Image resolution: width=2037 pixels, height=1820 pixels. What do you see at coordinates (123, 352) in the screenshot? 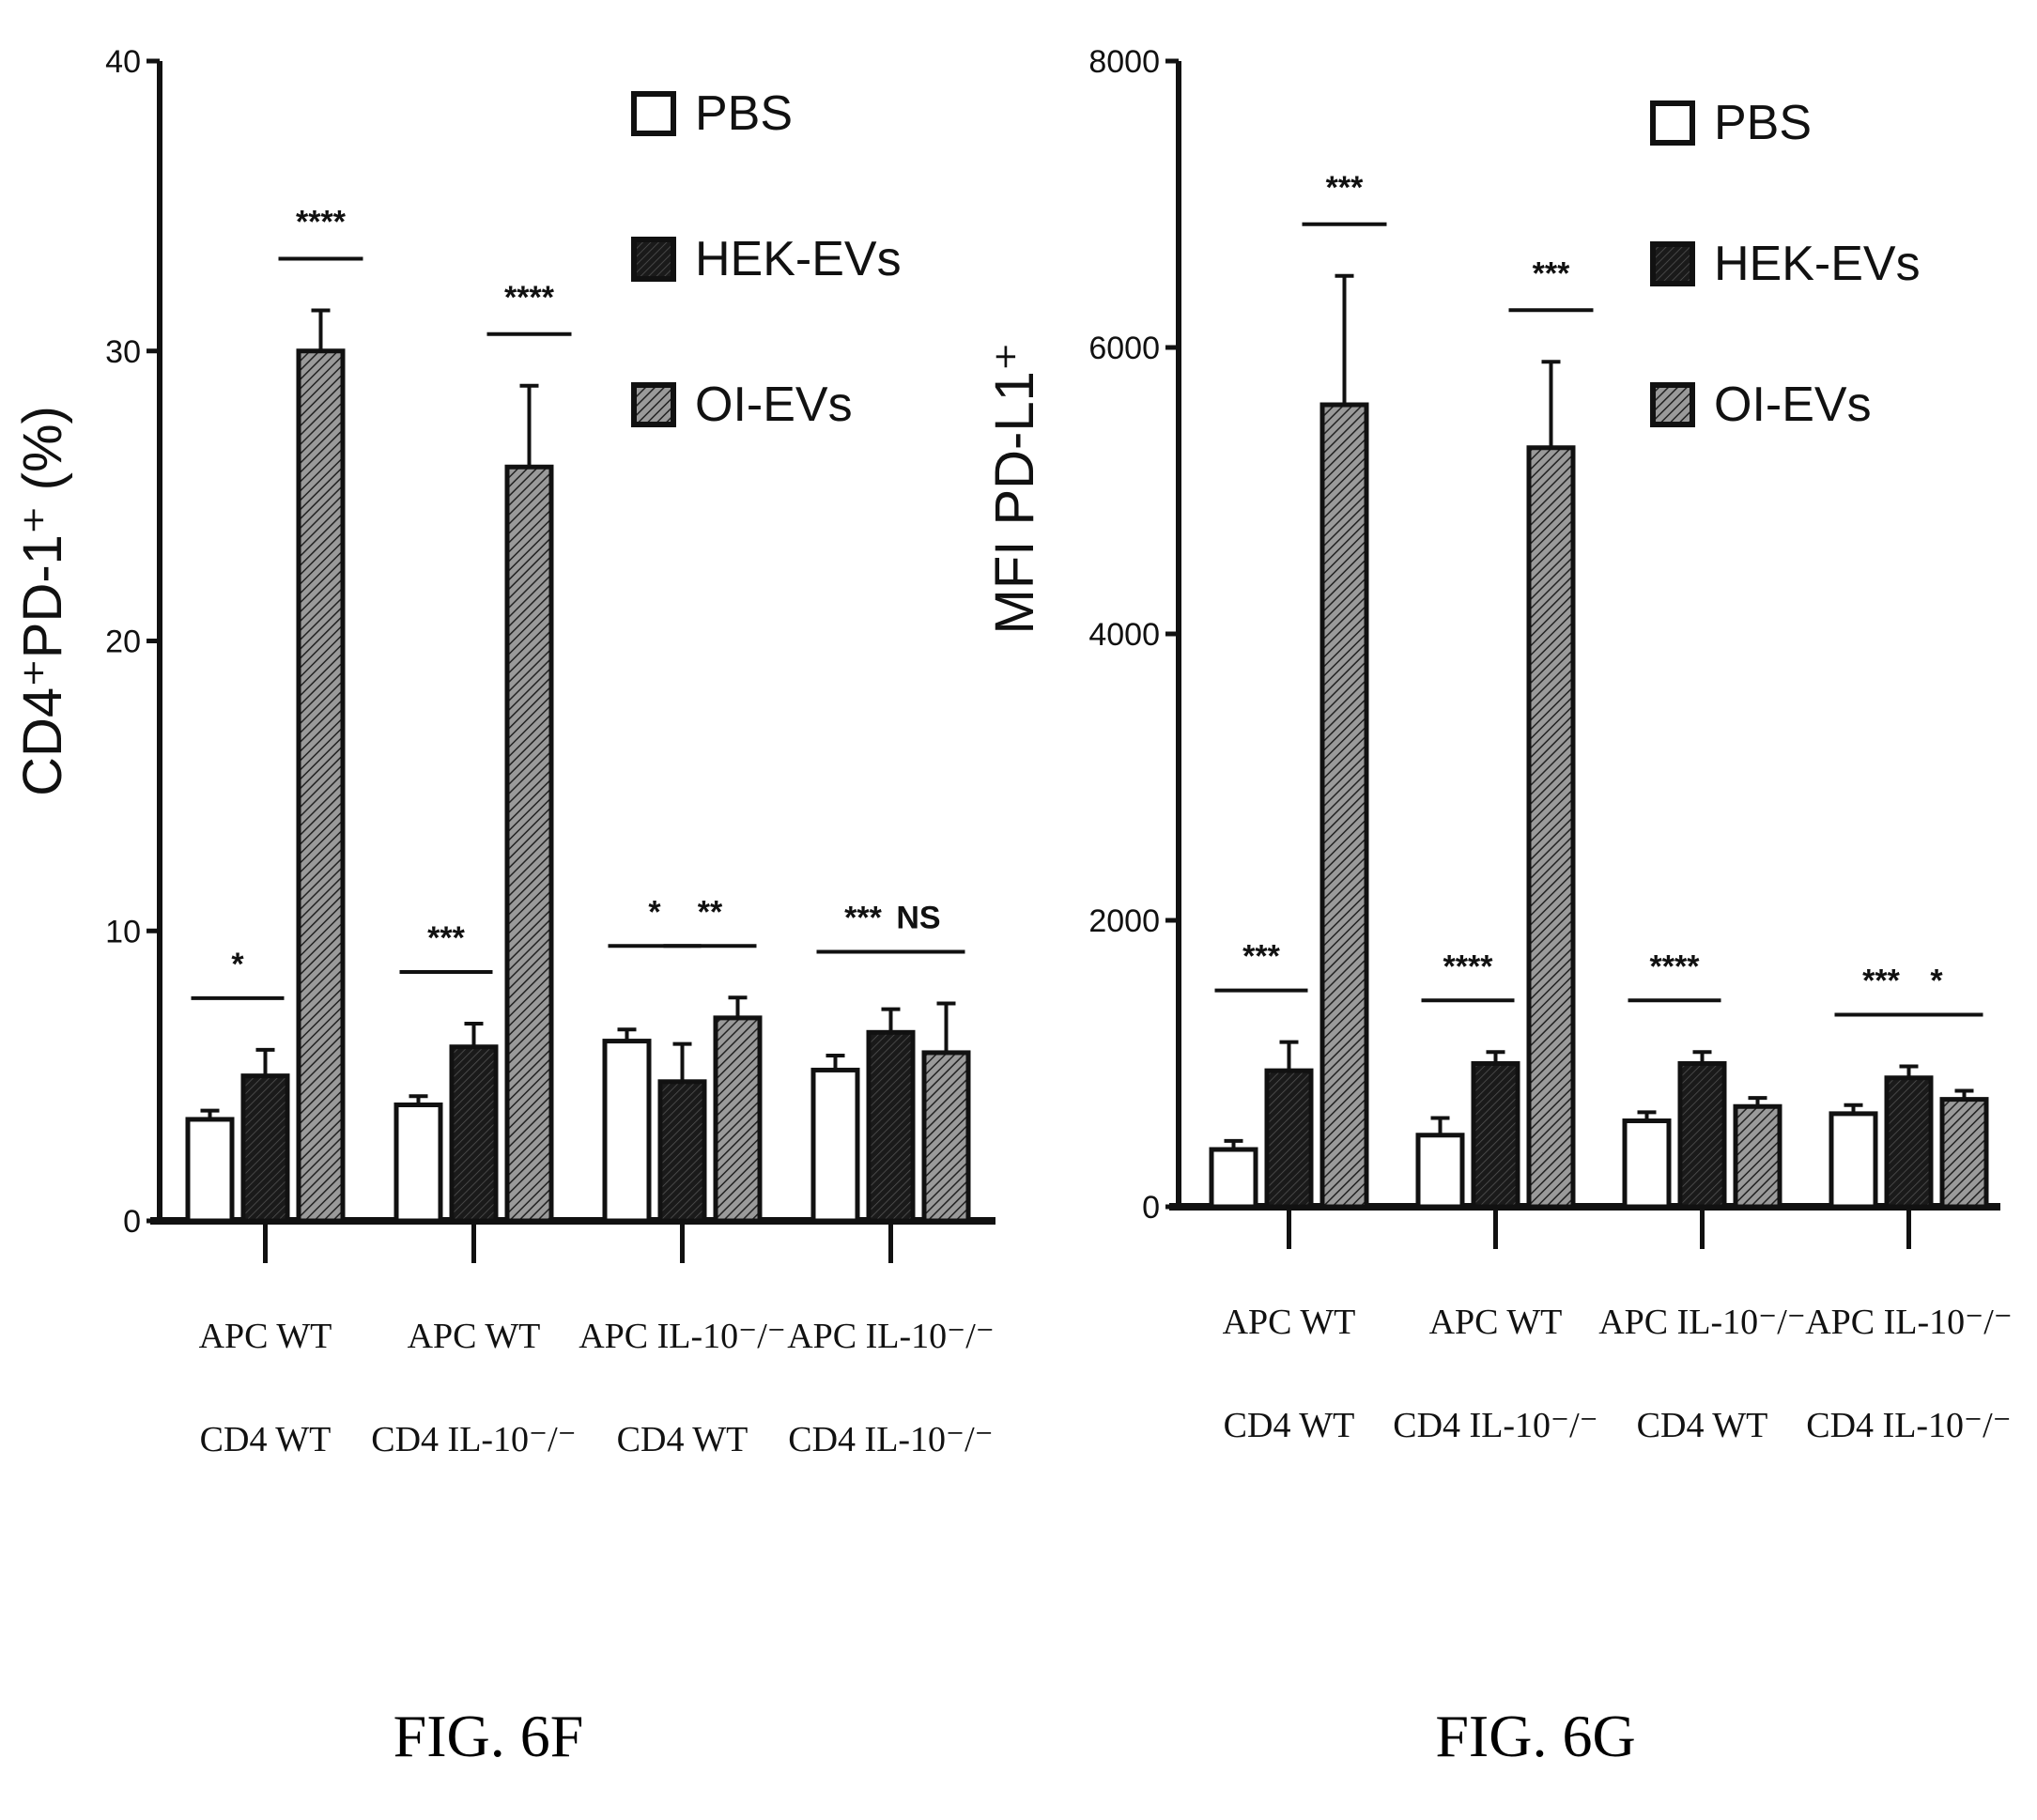
I see `y-tick-label: 30` at bounding box center [123, 352].